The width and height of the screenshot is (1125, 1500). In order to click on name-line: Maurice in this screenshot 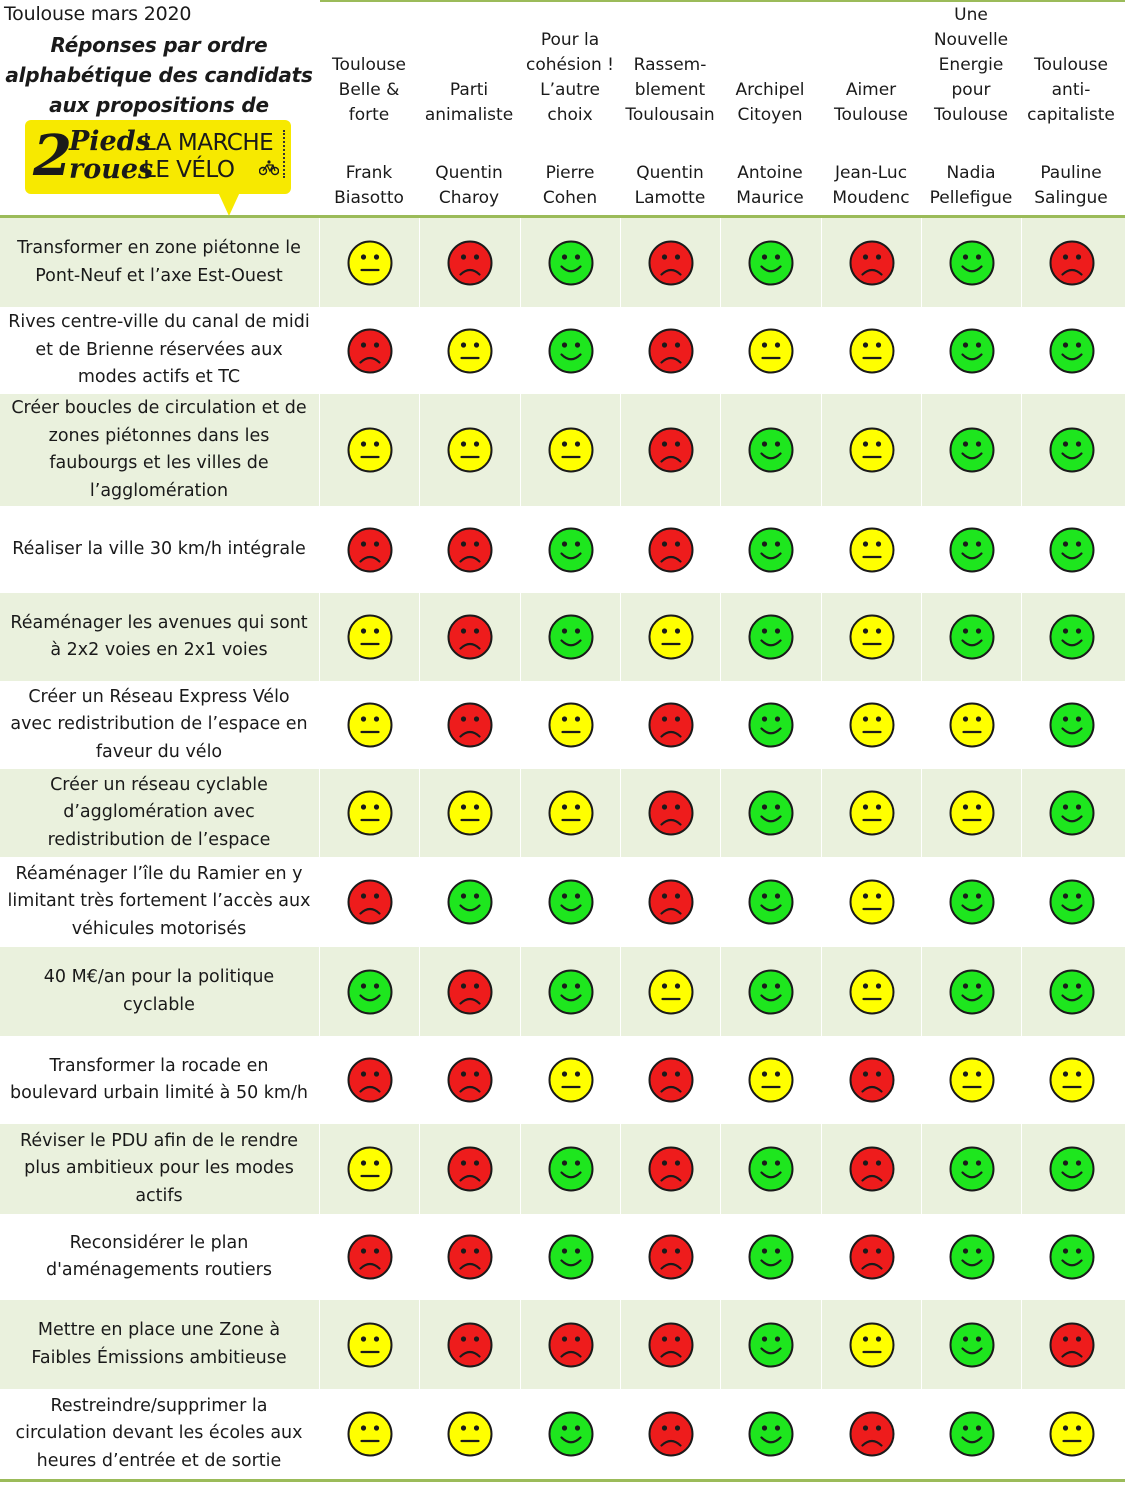, I will do `click(770, 198)`.